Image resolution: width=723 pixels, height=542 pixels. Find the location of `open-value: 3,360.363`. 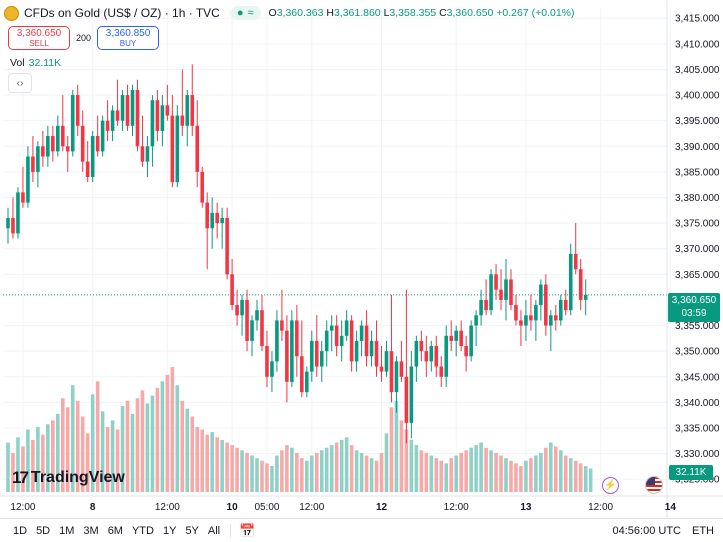

open-value: 3,360.363 is located at coordinates (300, 13).